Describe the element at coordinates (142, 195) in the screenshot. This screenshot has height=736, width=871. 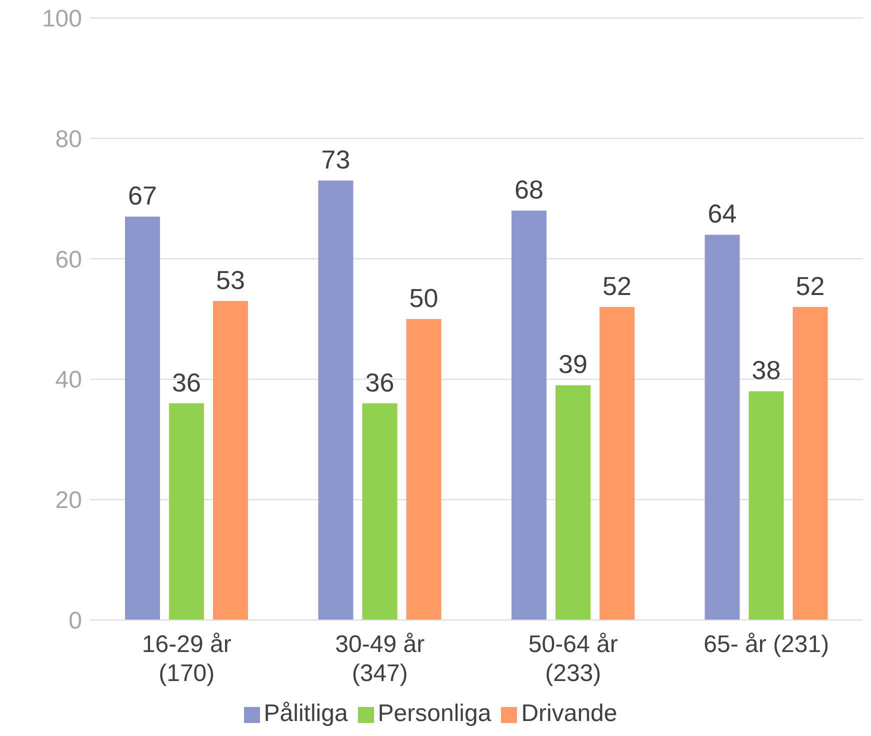
I see `data-label: 67` at that location.